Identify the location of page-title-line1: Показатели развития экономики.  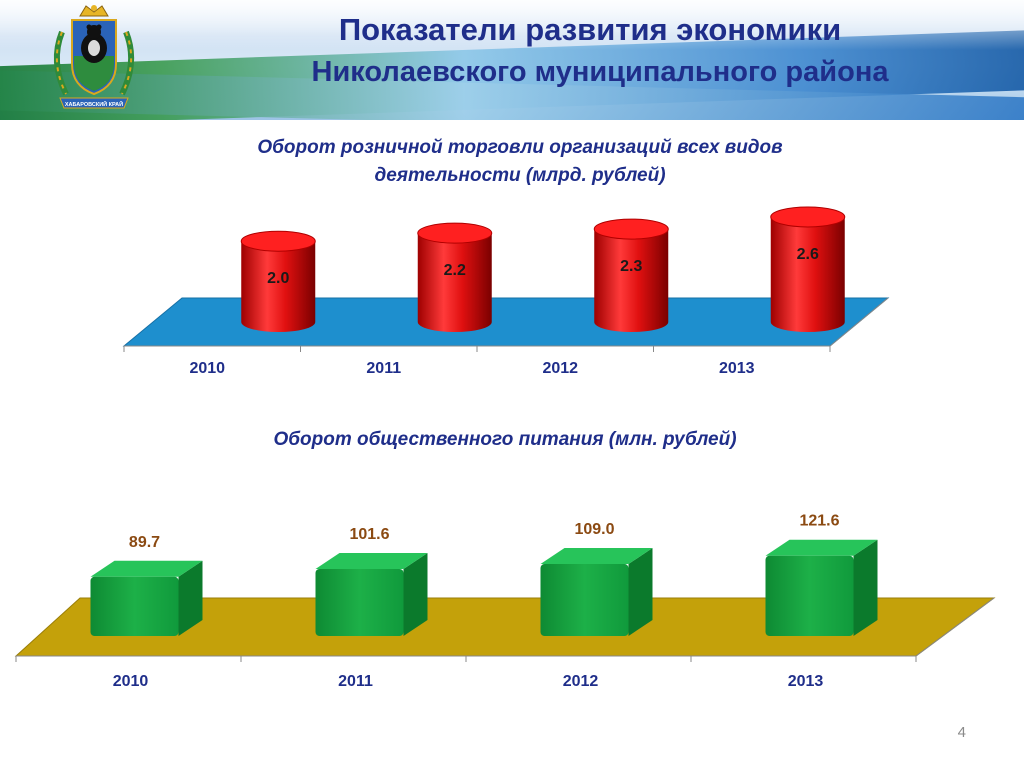
(590, 29).